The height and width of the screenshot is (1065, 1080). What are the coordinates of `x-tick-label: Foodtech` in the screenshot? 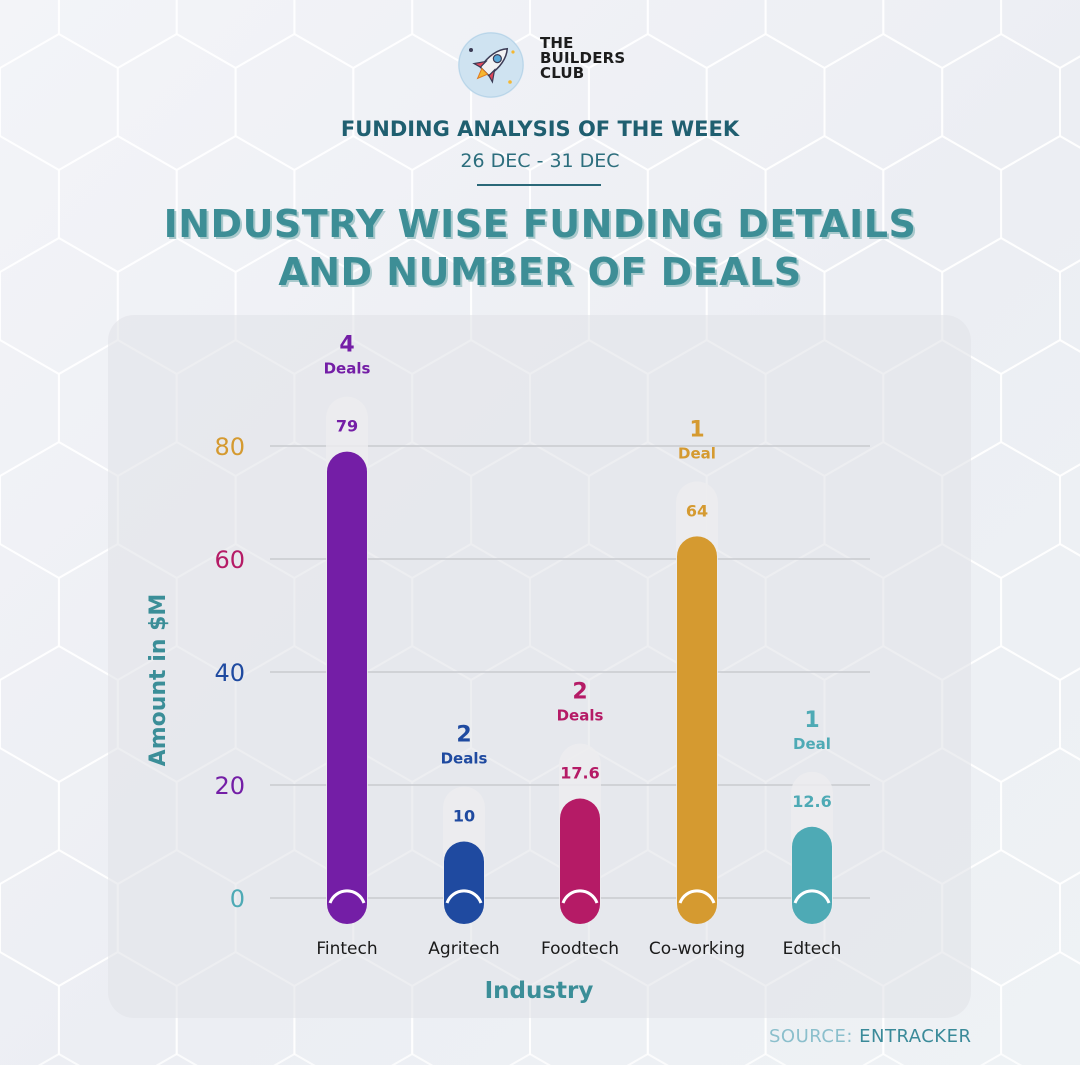 It's located at (580, 949).